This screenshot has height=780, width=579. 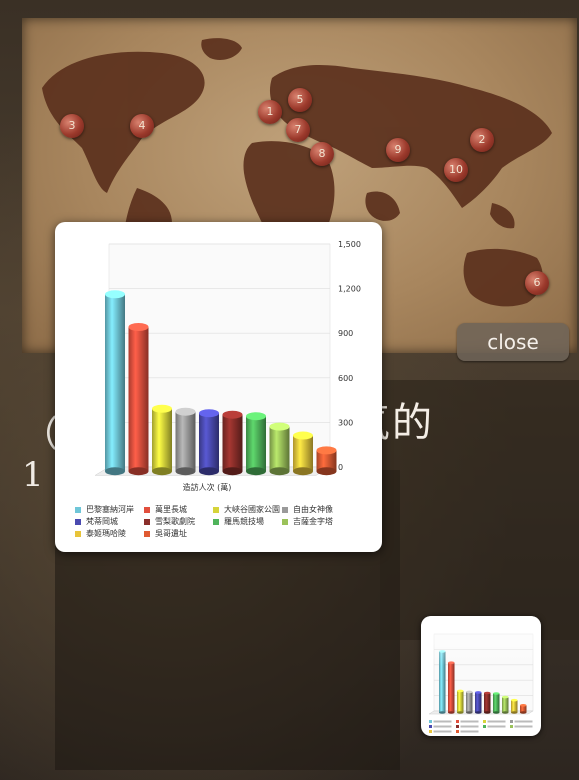 What do you see at coordinates (207, 487) in the screenshot?
I see `x-axis-label: 造訪人次 (萬)` at bounding box center [207, 487].